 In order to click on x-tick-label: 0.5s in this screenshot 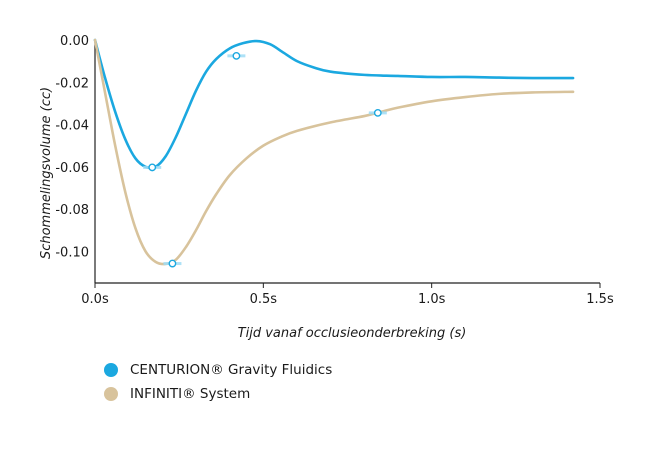, I will do `click(264, 299)`.